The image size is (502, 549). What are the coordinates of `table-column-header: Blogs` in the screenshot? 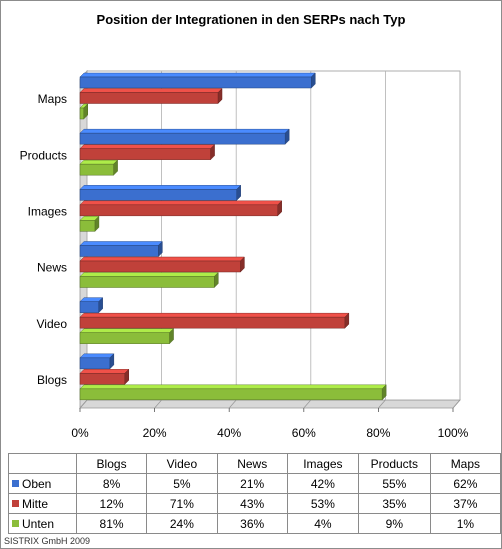 It's located at (111, 463).